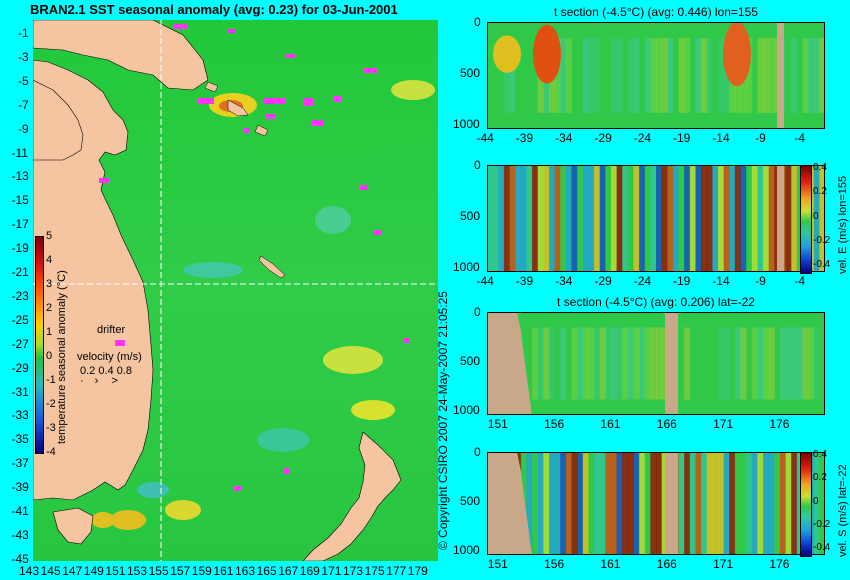  What do you see at coordinates (417, 571) in the screenshot?
I see `lon-tick-label: 179` at bounding box center [417, 571].